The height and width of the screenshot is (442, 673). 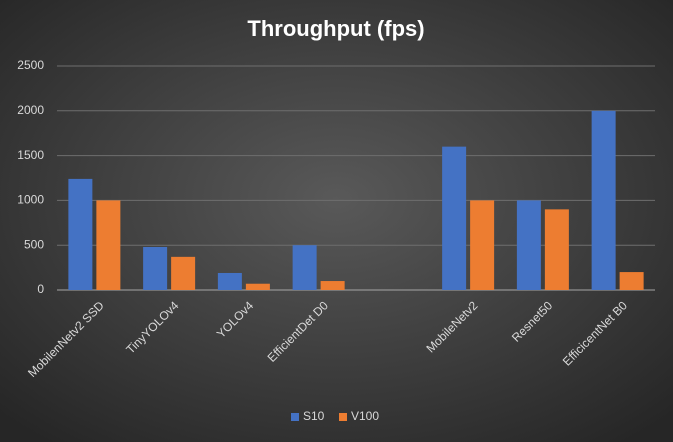 I want to click on legend-label: S10, so click(x=314, y=416).